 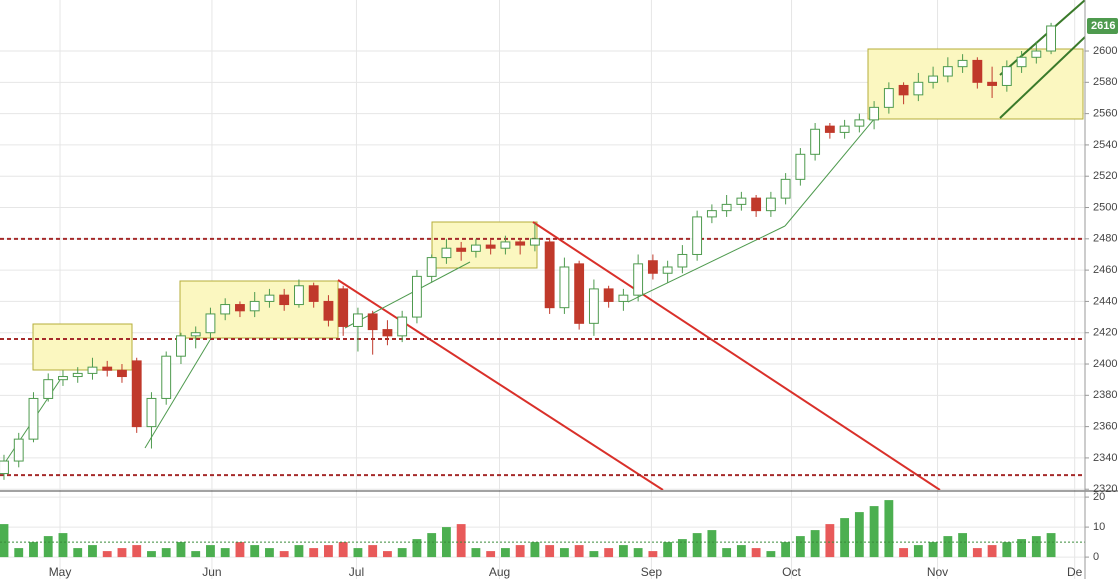 I want to click on y-tick-label: 2440, so click(x=1105, y=301).